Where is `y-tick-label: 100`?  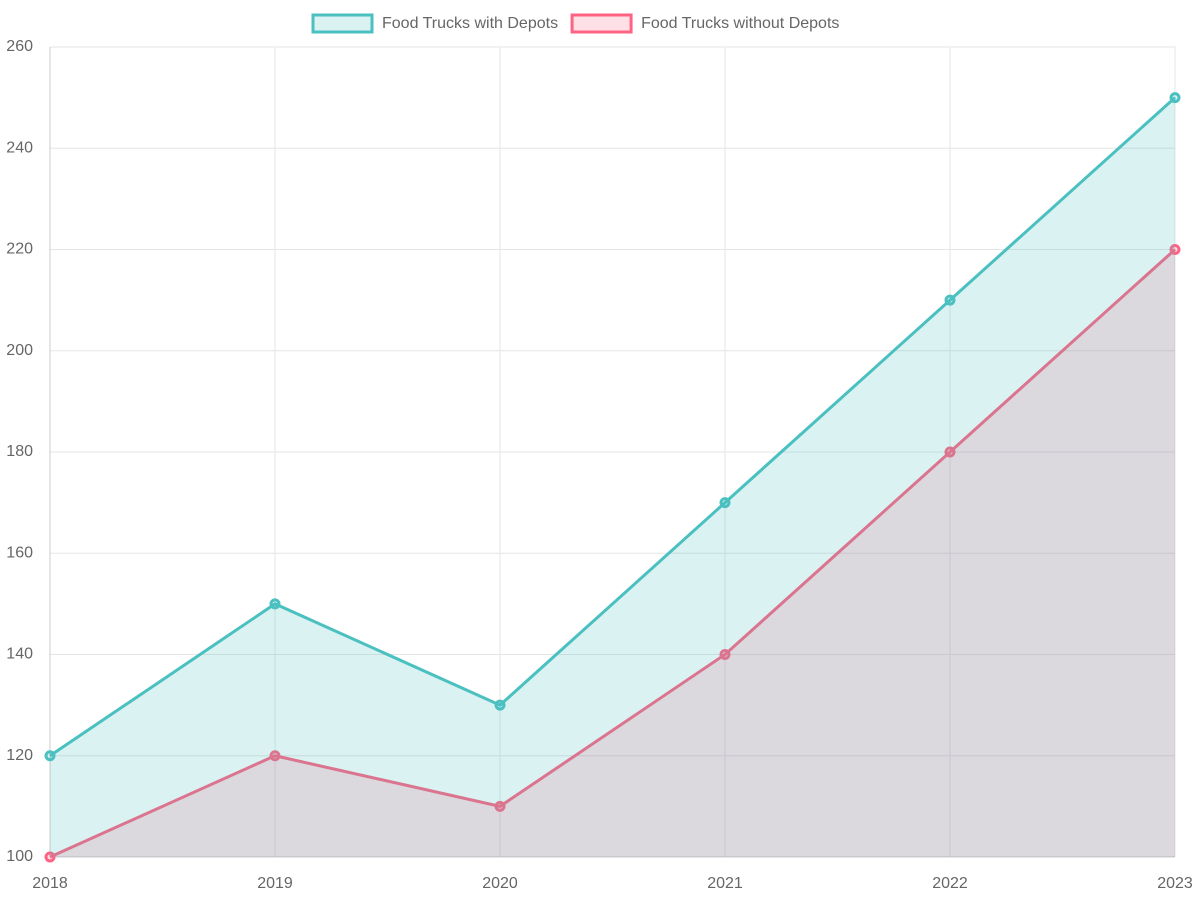 y-tick-label: 100 is located at coordinates (19, 856).